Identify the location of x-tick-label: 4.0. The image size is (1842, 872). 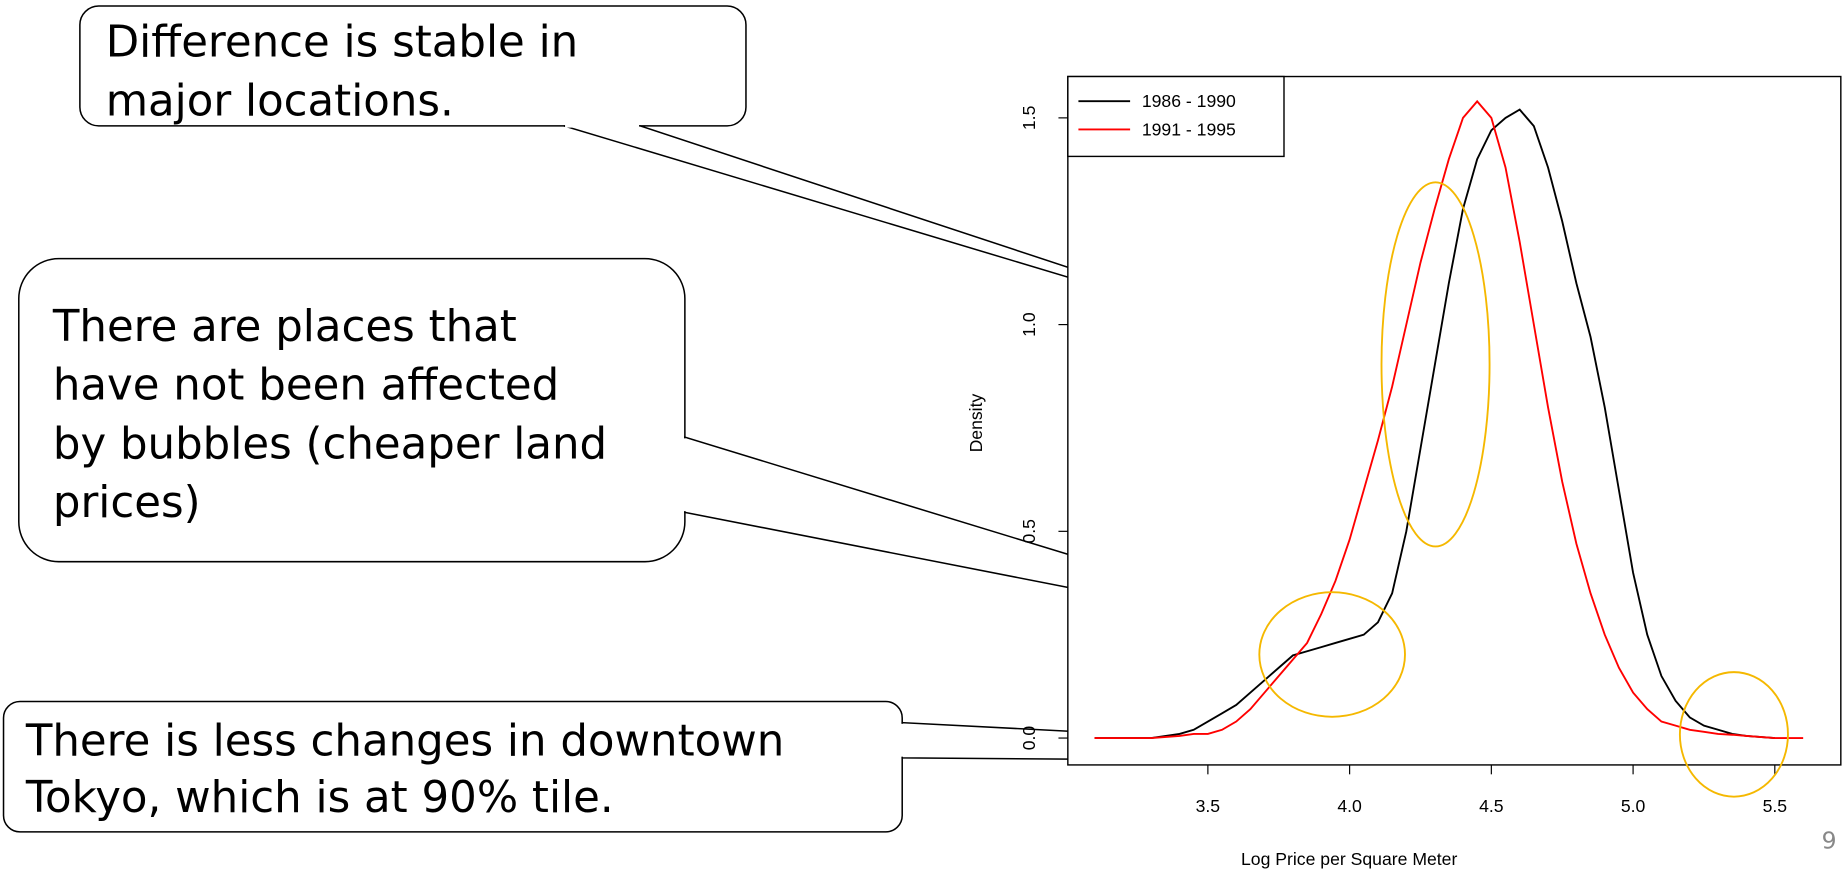
(1349, 806).